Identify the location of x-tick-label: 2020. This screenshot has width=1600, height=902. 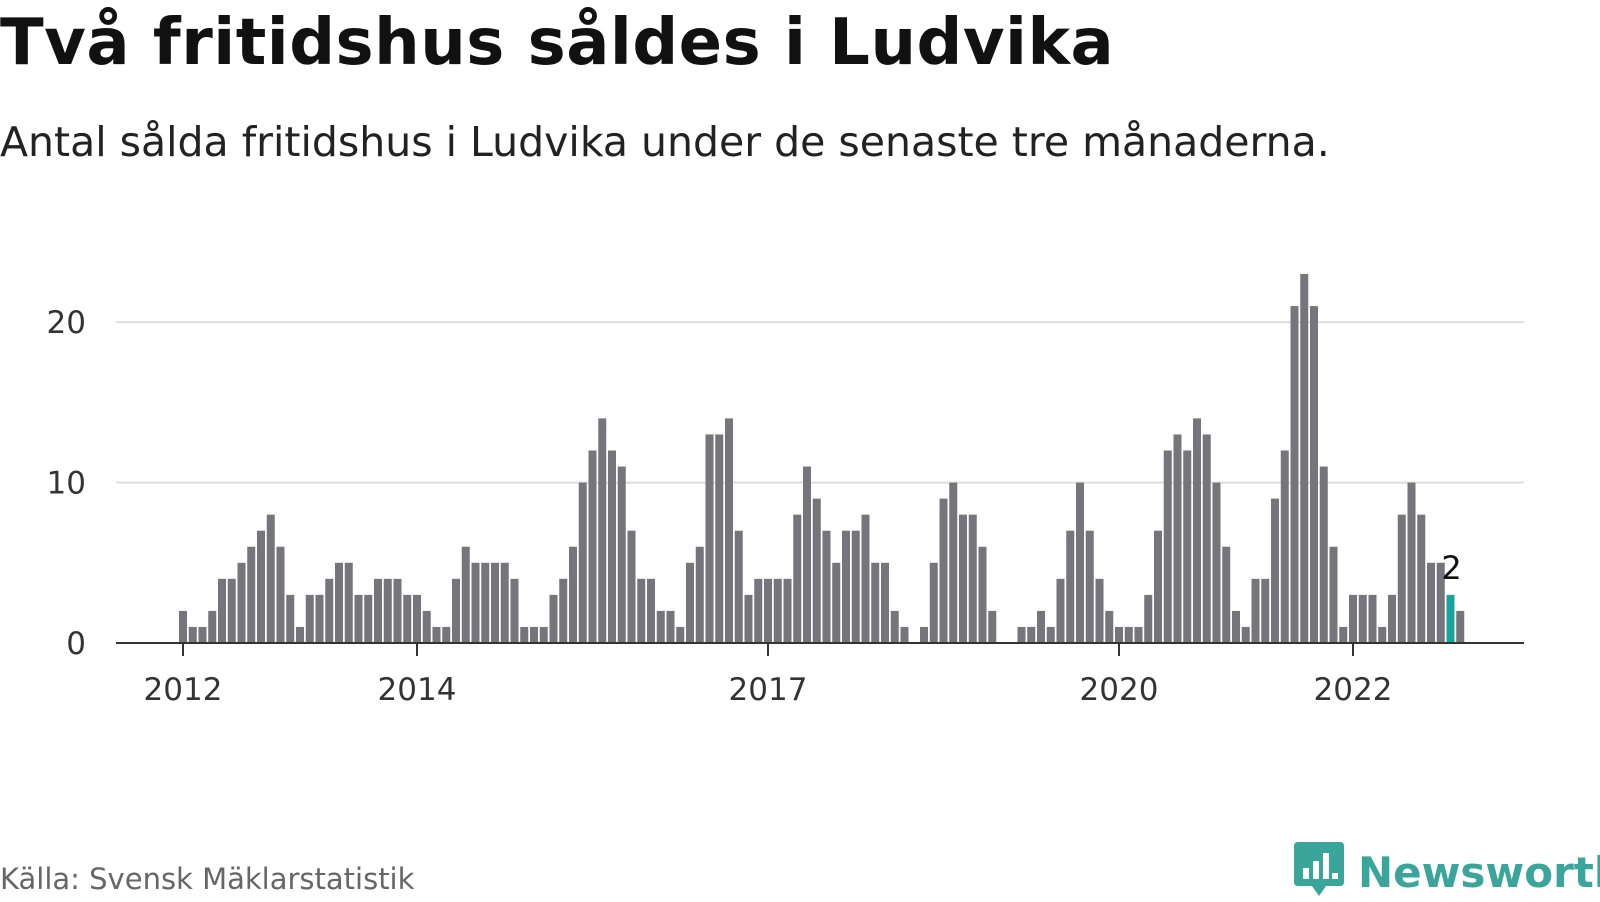
(1119, 690).